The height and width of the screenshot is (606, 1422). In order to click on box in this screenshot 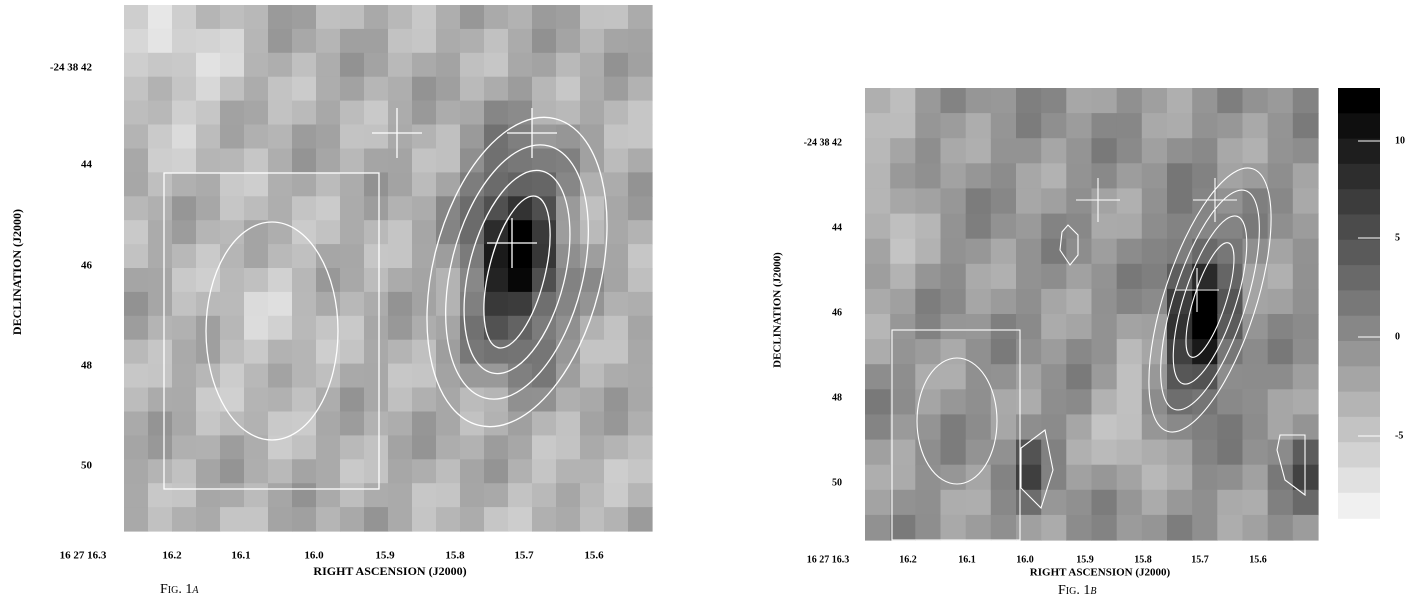, I will do `click(271, 331)`.